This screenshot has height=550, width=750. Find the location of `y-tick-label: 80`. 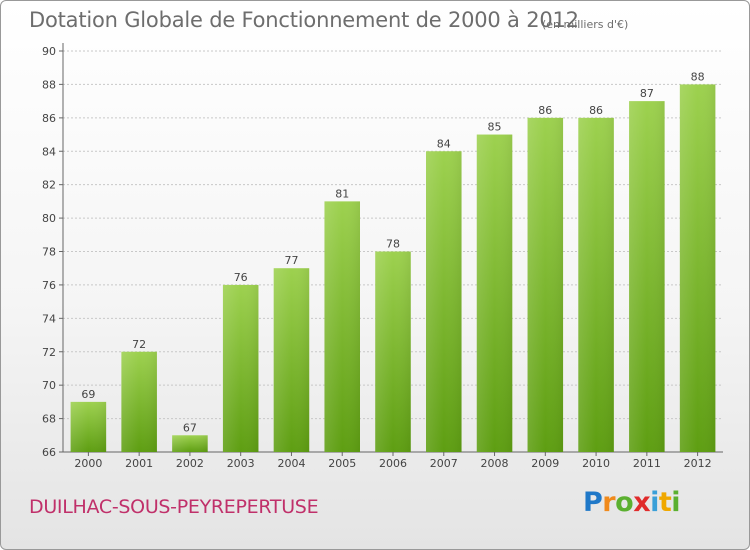

y-tick-label: 80 is located at coordinates (49, 218).